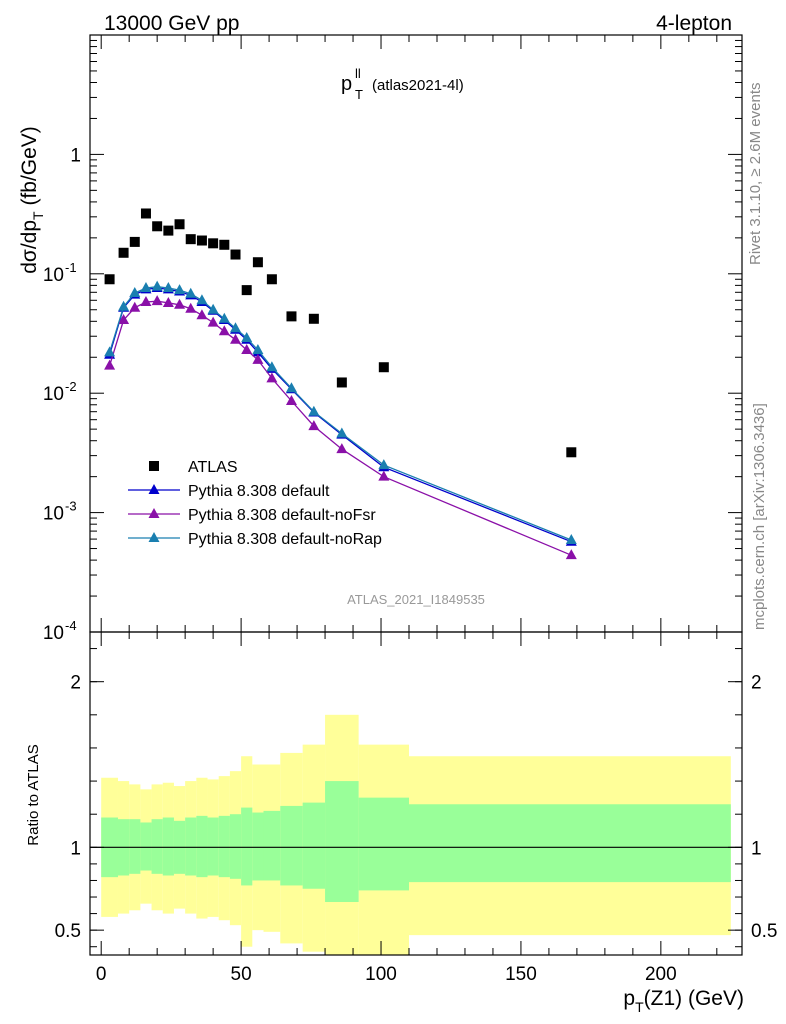 This screenshot has height=1024, width=786. I want to click on svg-text: dσ/dpT (fb/GeV), so click(32, 200).